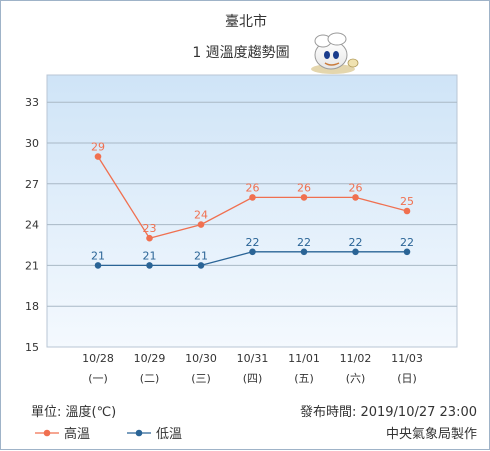  What do you see at coordinates (32, 184) in the screenshot?
I see `y-tick-label: 27` at bounding box center [32, 184].